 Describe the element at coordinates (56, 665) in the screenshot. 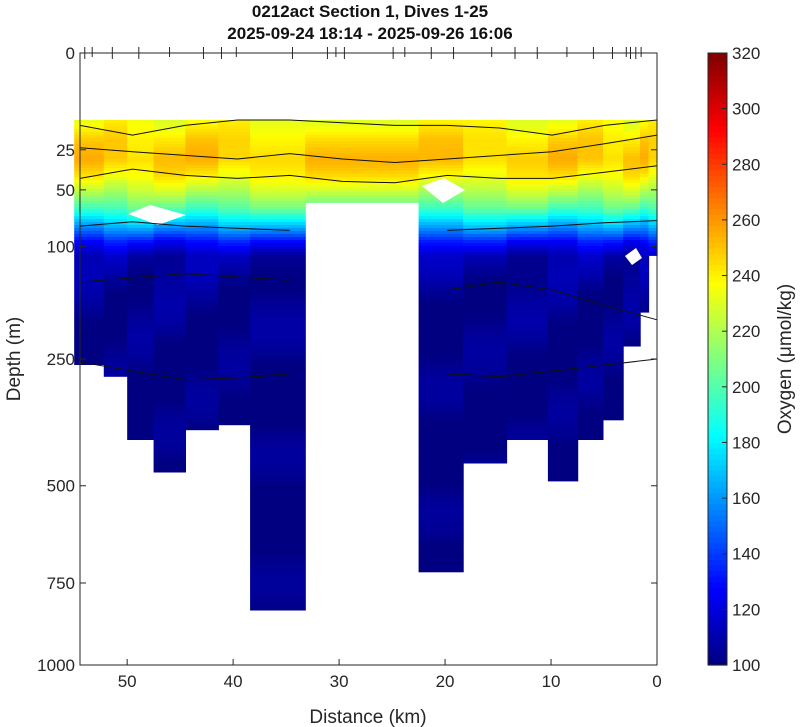

I see `y-tick-label: 1000` at that location.